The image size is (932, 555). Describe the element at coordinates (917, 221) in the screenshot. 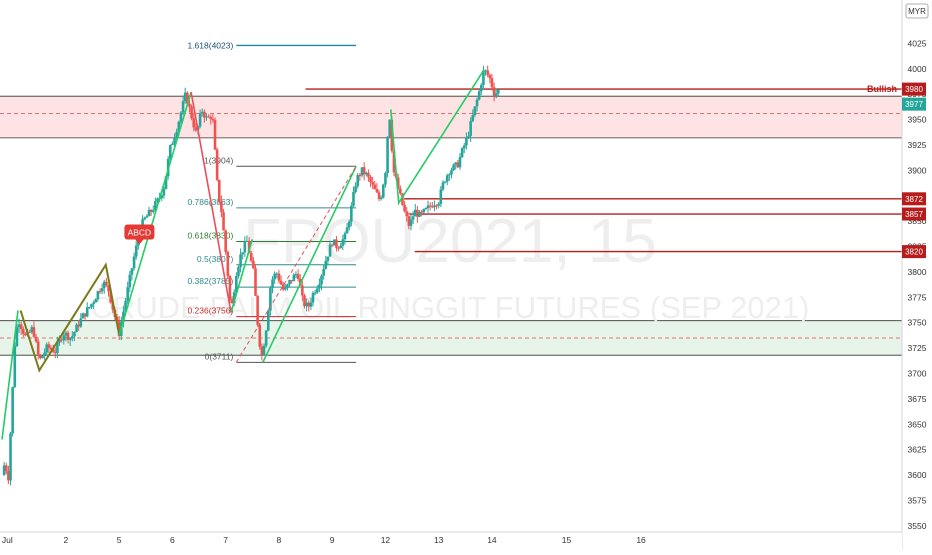

I see `price-tick-3850: 3850` at that location.